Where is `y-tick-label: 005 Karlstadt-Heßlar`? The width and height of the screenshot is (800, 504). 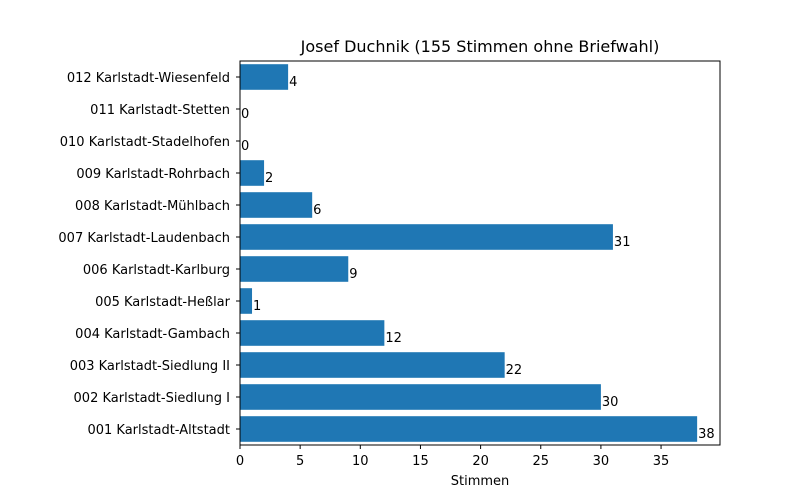
y-tick-label: 005 Karlstadt-Heßlar is located at coordinates (163, 302).